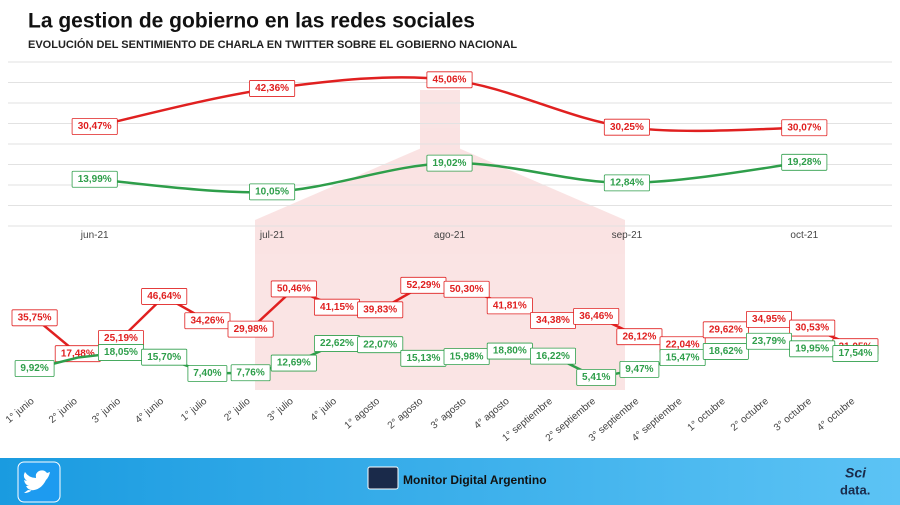 The width and height of the screenshot is (900, 505). What do you see at coordinates (423, 285) in the screenshot?
I see `value-label: 52,29%` at bounding box center [423, 285].